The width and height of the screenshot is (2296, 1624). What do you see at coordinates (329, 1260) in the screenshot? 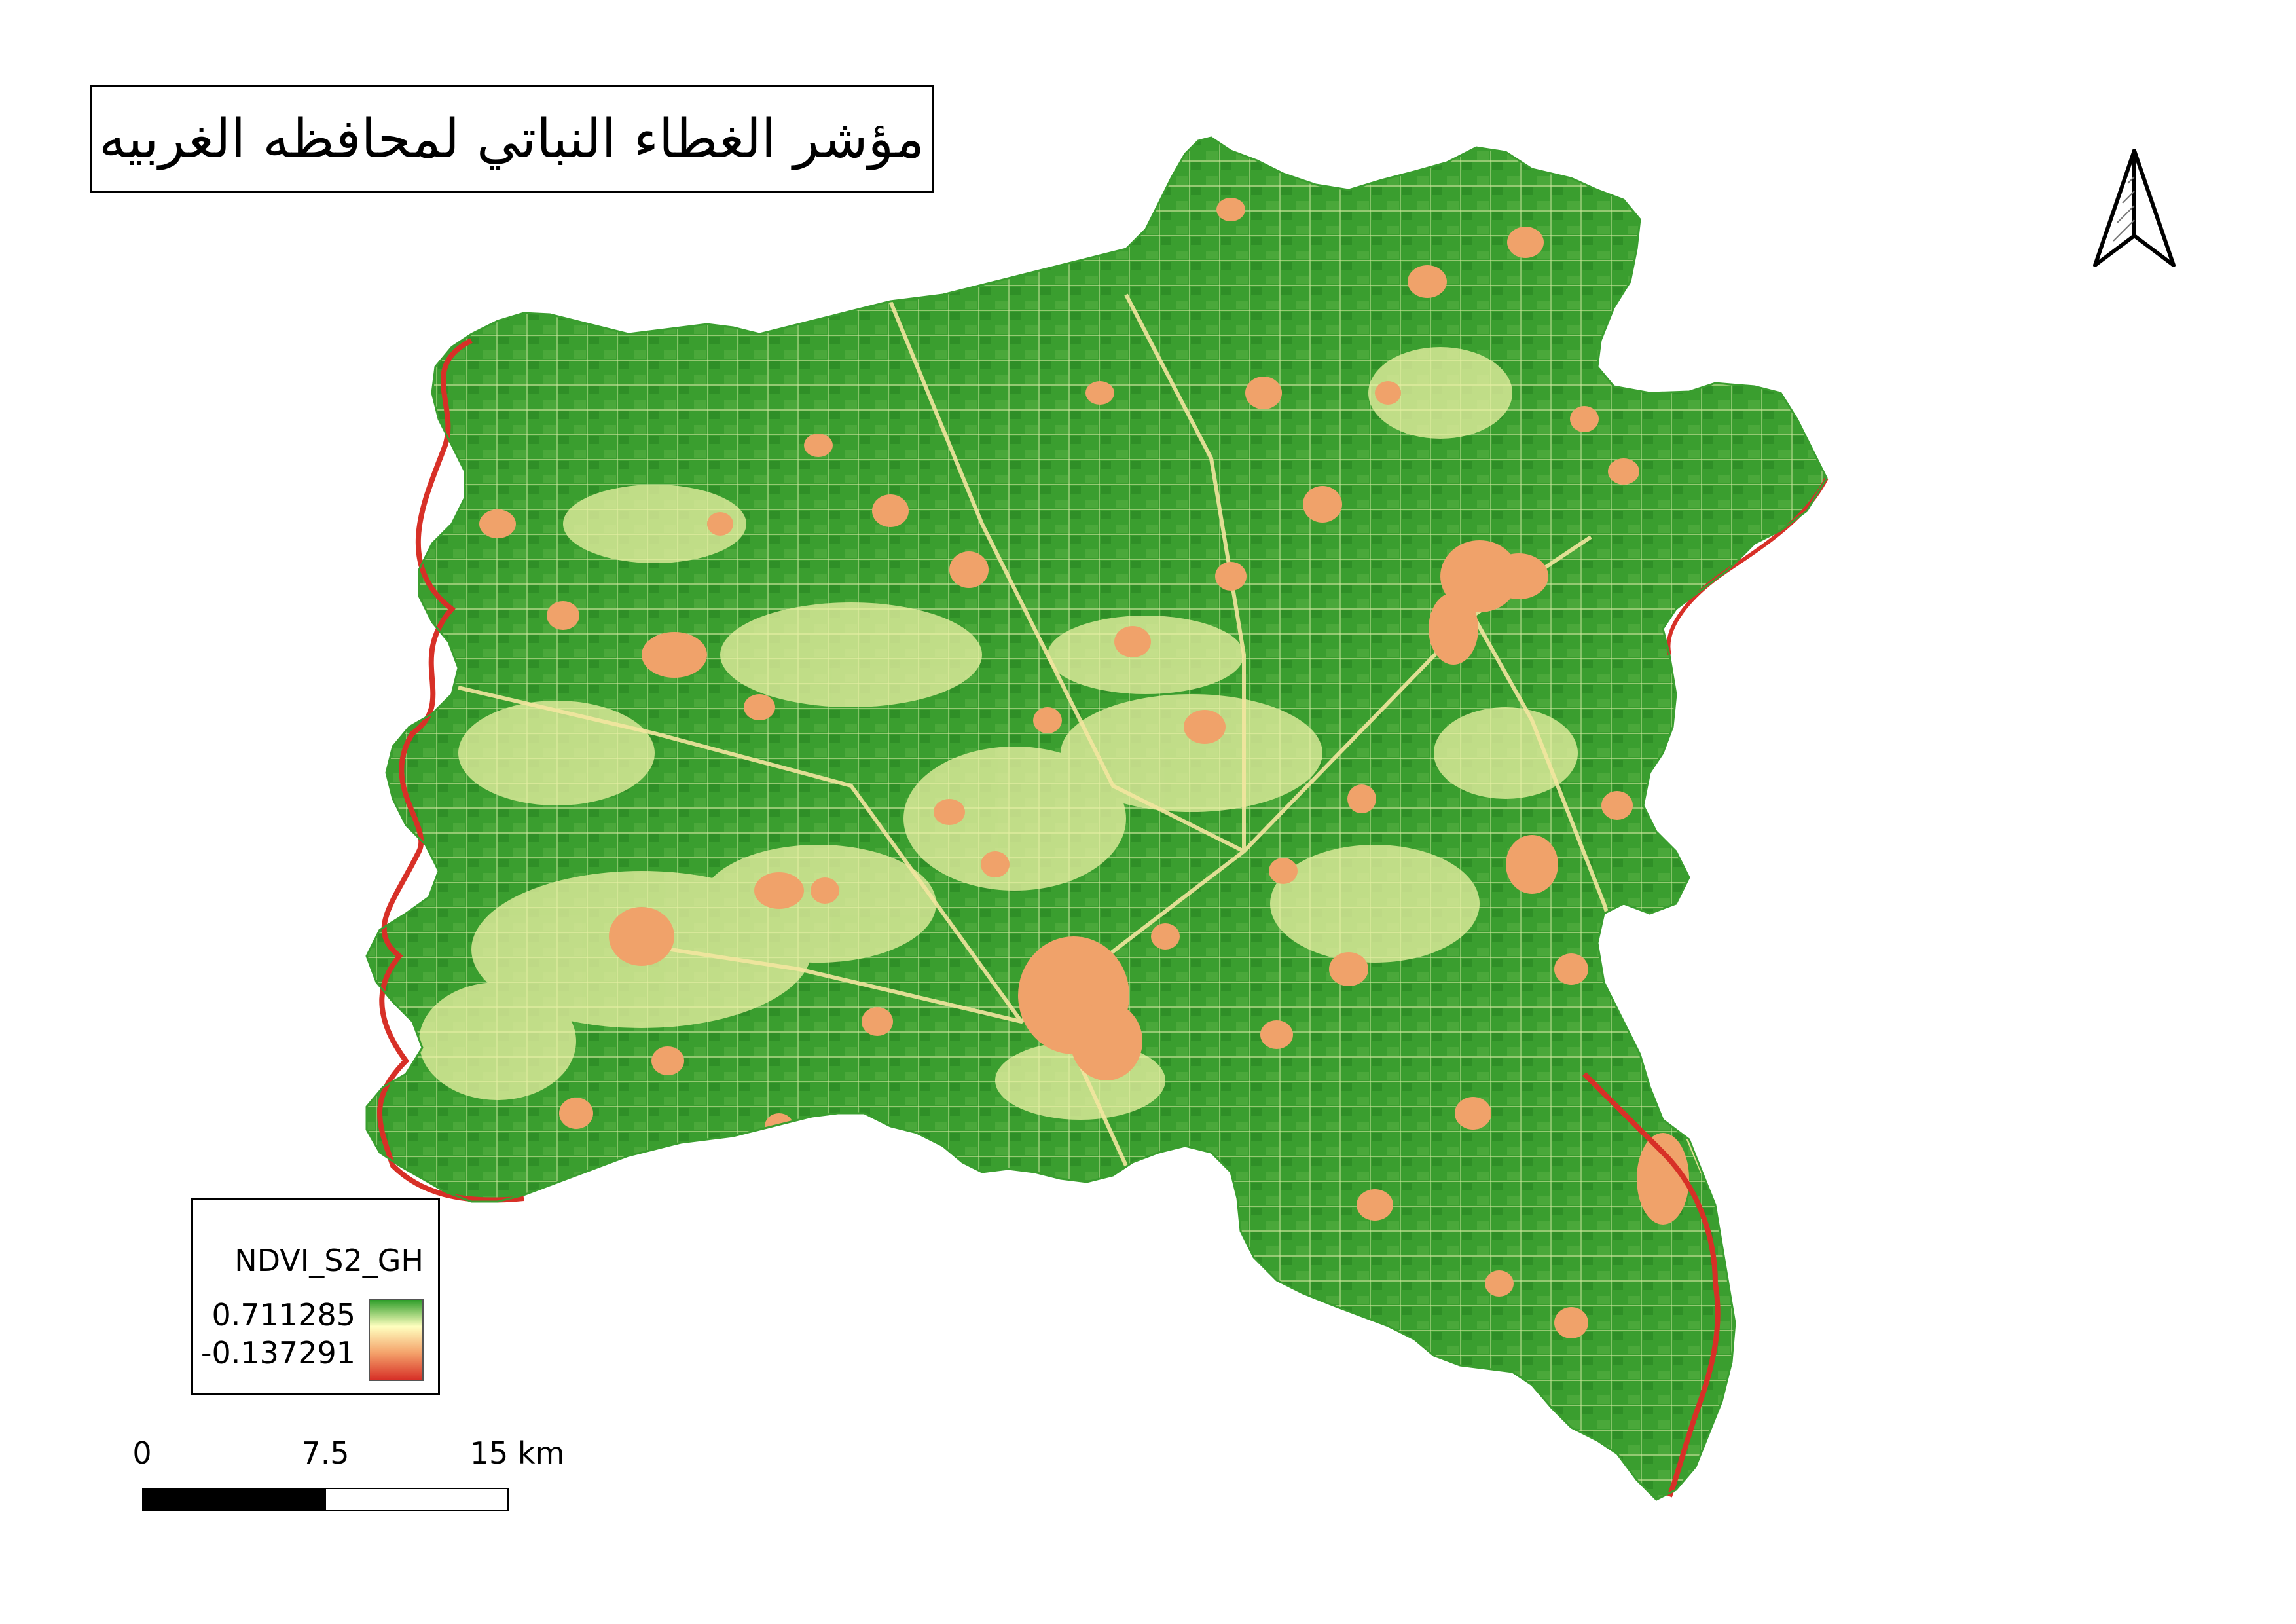
I see `legend-layer-name: NDVI_S2_GH` at bounding box center [329, 1260].